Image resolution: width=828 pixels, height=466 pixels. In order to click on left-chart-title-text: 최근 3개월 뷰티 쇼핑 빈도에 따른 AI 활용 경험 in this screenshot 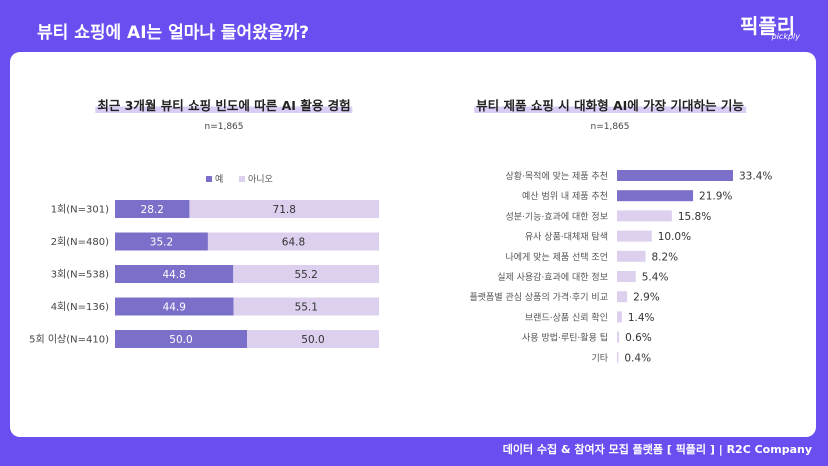, I will do `click(224, 105)`.